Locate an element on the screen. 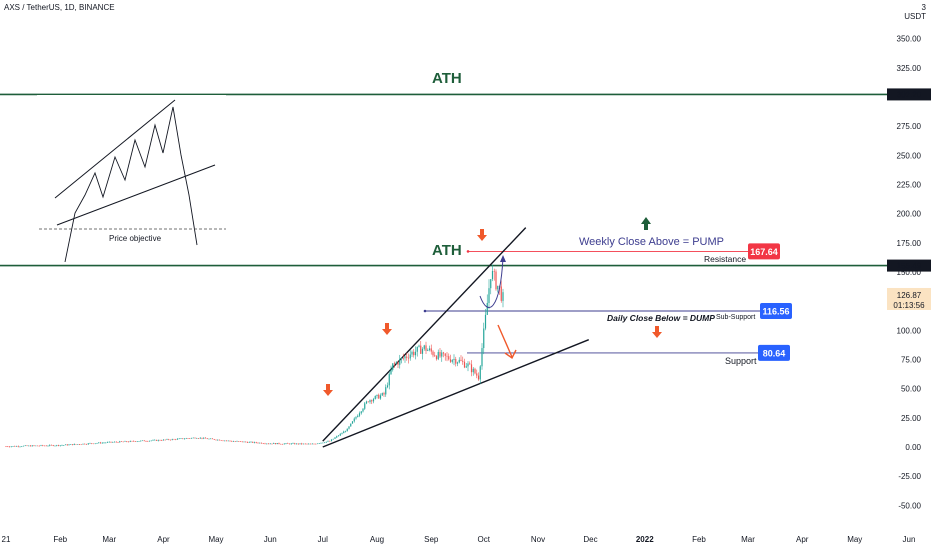 The width and height of the screenshot is (932, 550). symbol-header: AXS / TetherUS, 1D, BINANCE is located at coordinates (59, 7).